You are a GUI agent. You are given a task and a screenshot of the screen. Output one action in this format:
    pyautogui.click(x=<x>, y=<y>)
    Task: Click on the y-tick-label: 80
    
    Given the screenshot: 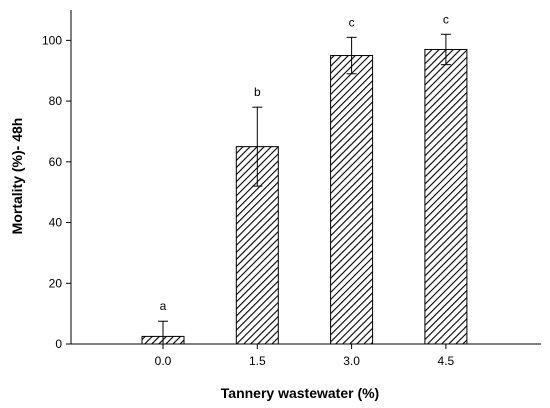 What is the action you would take?
    pyautogui.click(x=56, y=101)
    